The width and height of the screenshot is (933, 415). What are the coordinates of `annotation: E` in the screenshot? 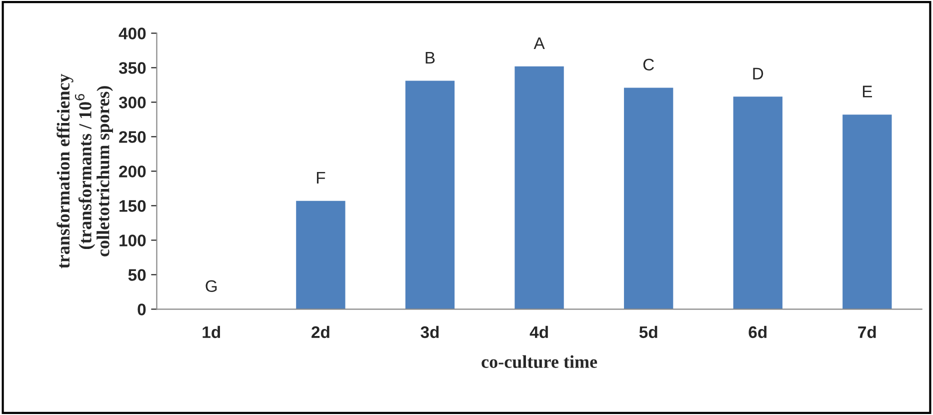 It's located at (867, 92).